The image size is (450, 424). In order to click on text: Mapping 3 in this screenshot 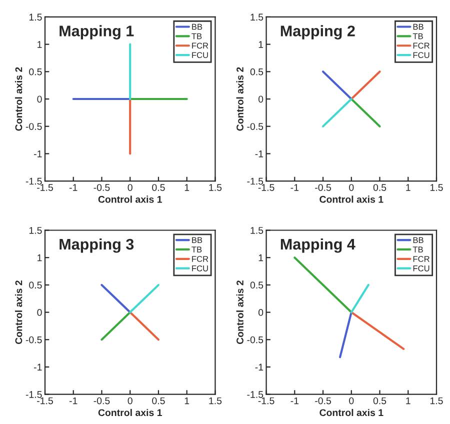, I will do `click(97, 245)`.